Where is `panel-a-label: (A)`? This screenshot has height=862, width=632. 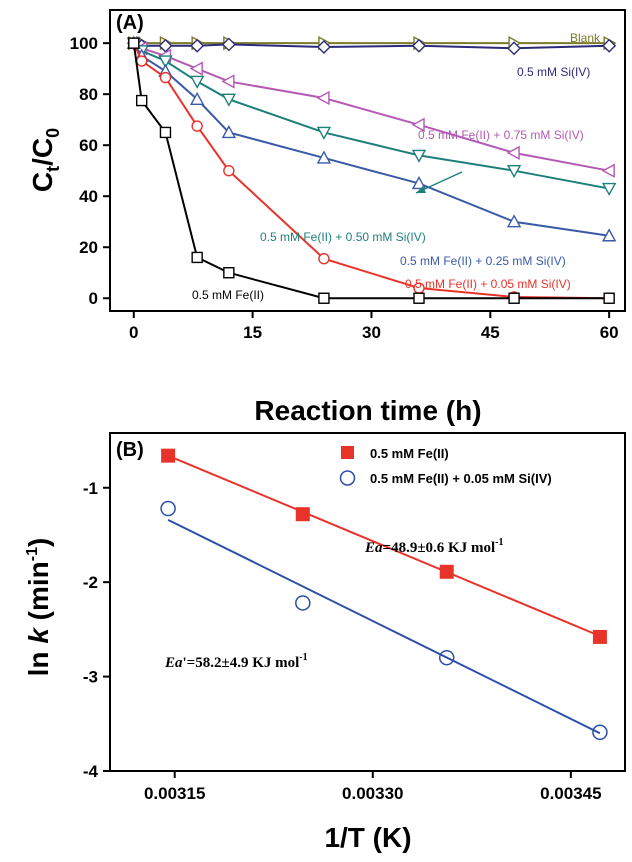 panel-a-label: (A) is located at coordinates (130, 23).